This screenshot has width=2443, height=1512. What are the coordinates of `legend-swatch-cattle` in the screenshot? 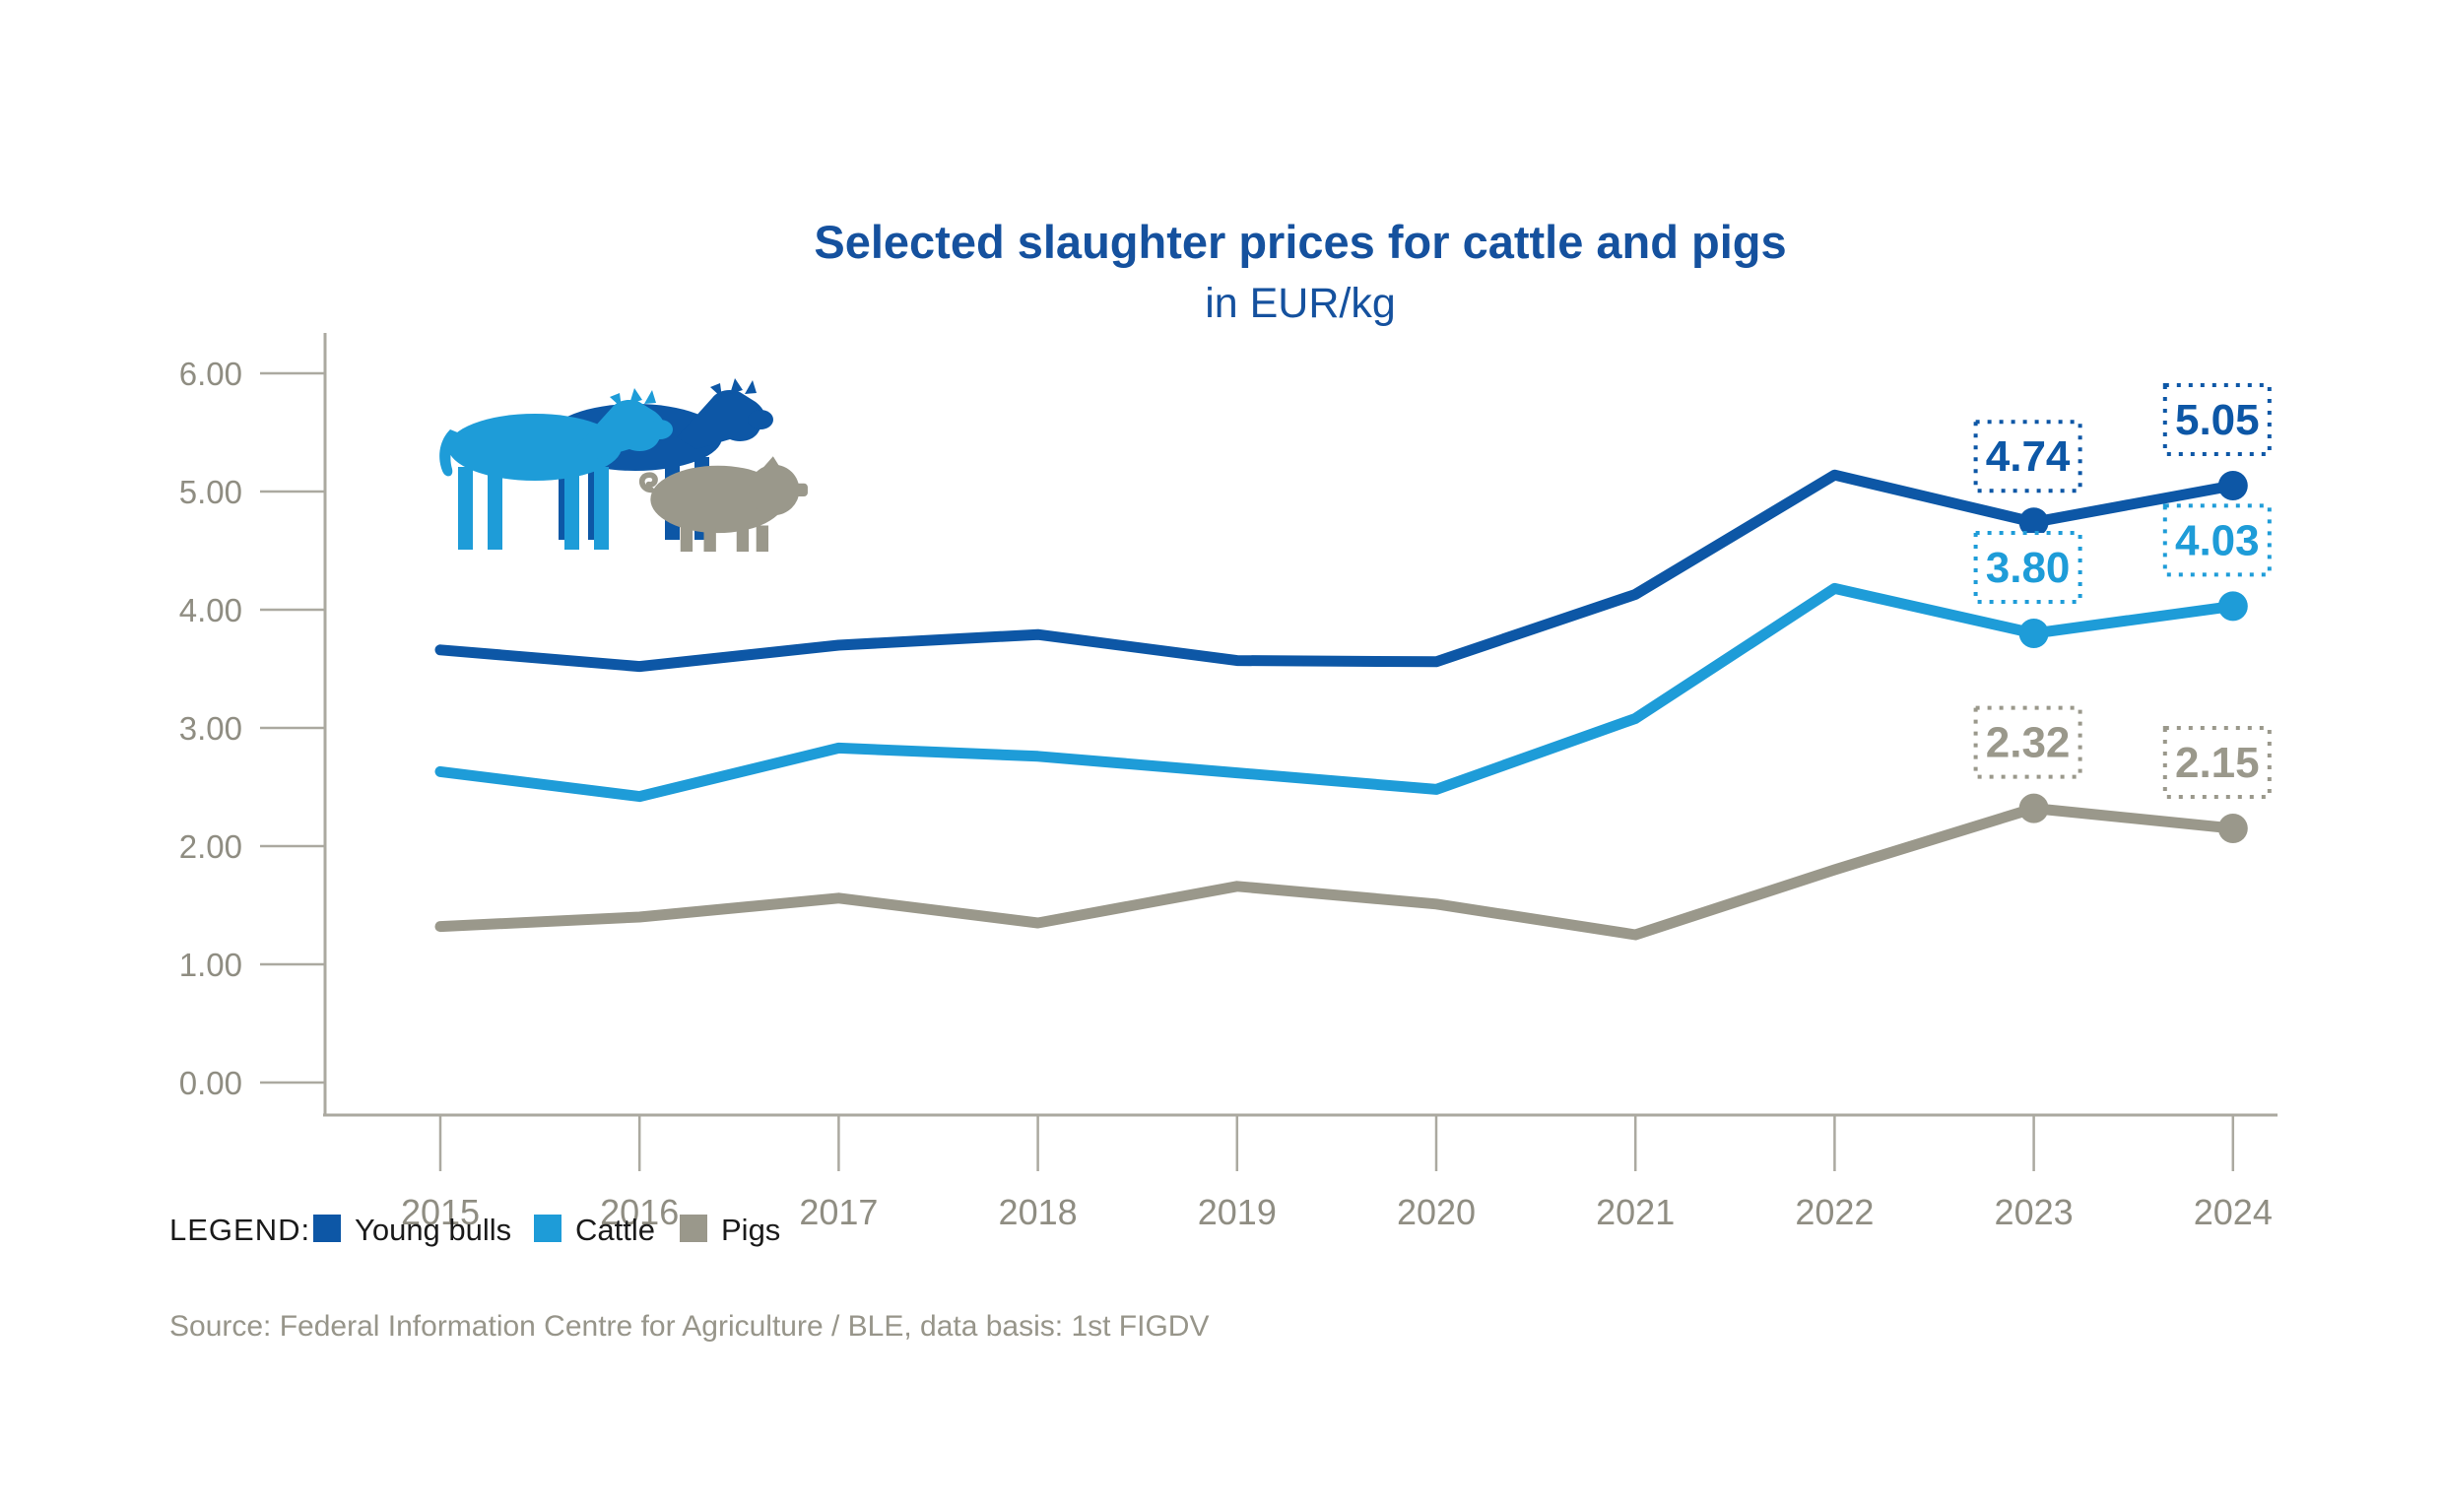 It's located at (547, 1228).